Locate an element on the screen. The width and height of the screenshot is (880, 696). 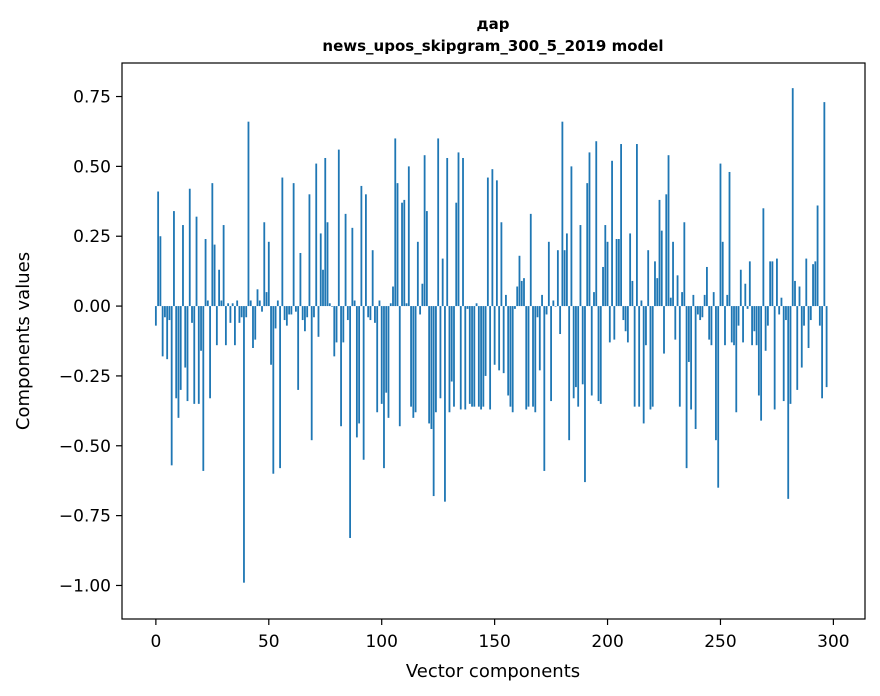
y-tick-label: −0.75 is located at coordinates (85, 517).